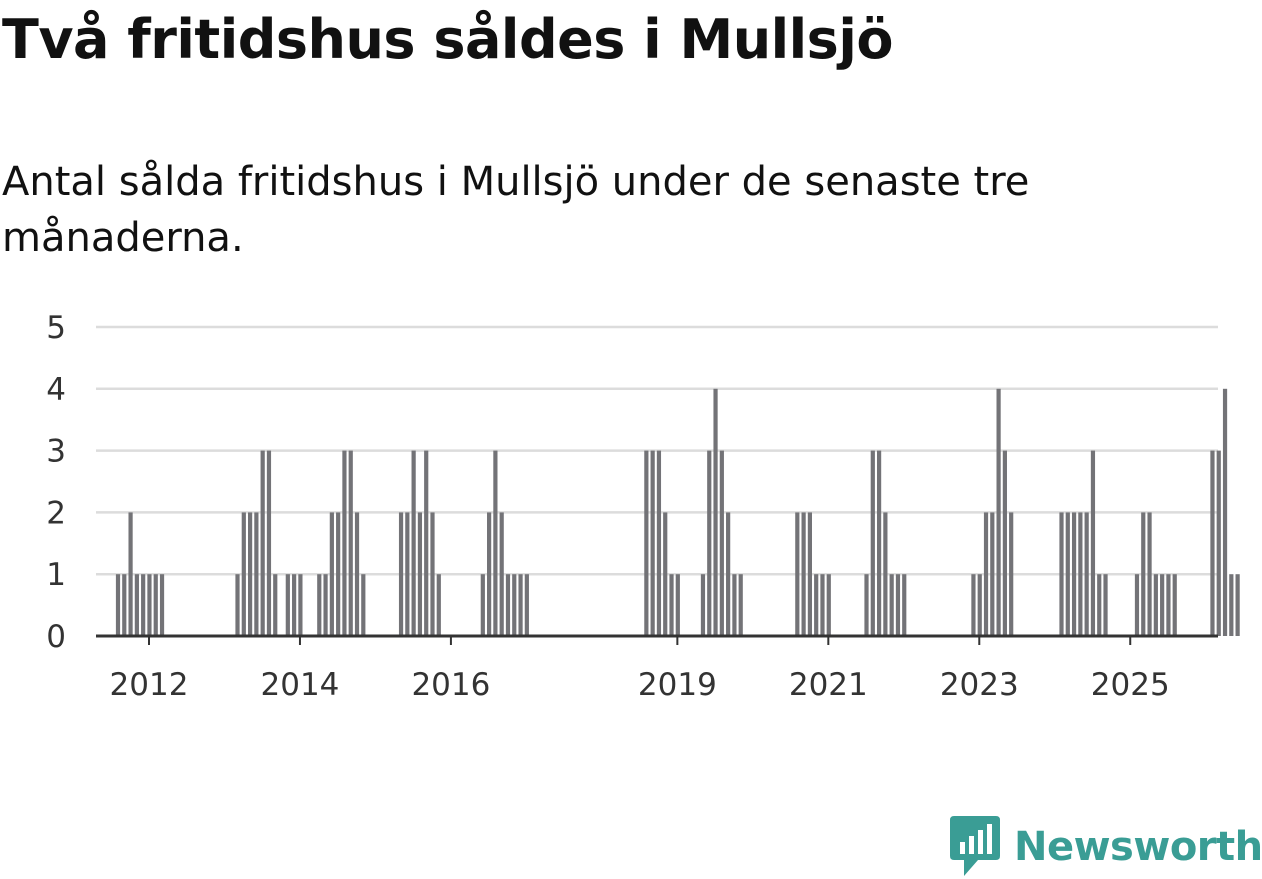  I want to click on y-axis: 0 1 2 3 4 5, so click(56, 482).